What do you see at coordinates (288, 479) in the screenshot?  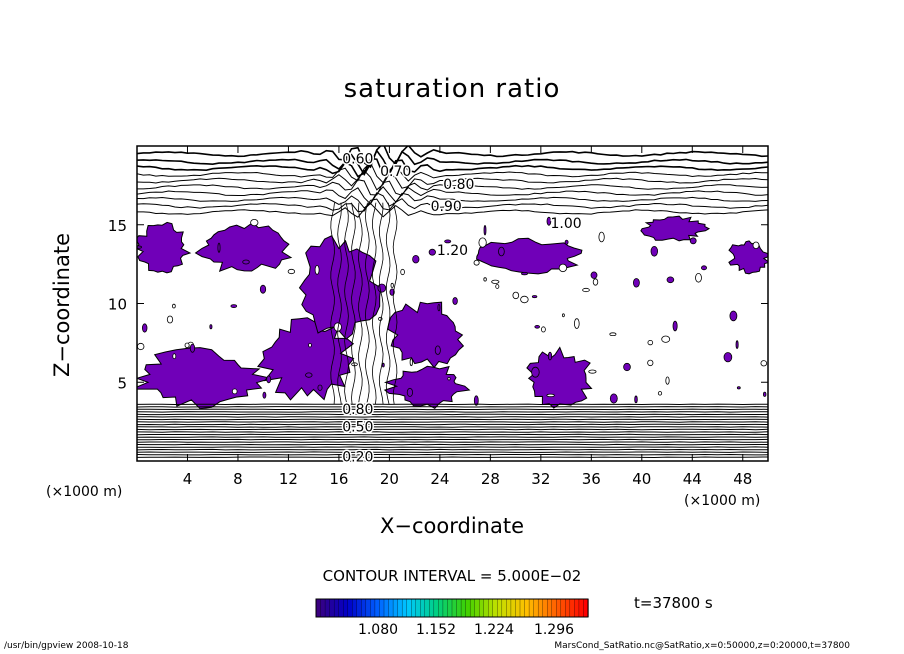 I see `x-tick-label: 12` at bounding box center [288, 479].